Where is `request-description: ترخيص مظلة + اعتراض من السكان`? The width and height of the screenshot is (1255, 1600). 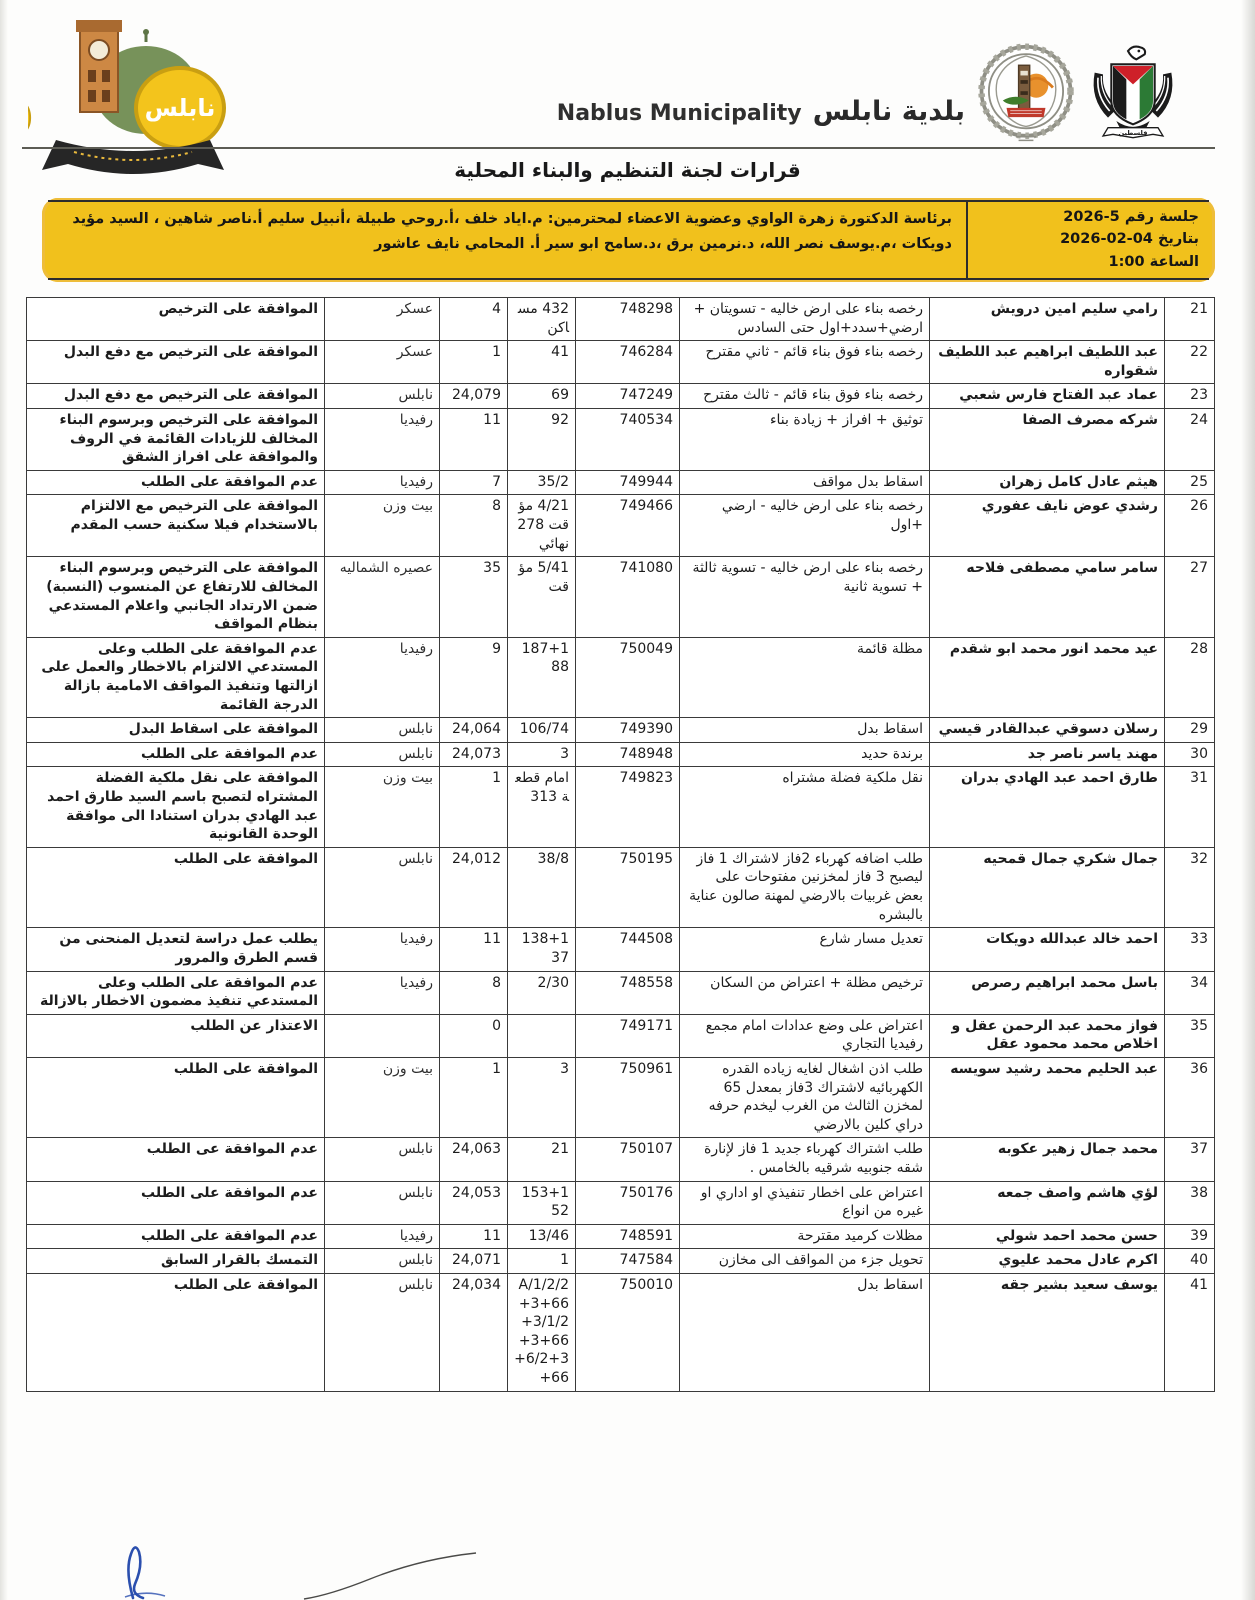
request-description: ترخيص مظلة + اعتراض من السكان is located at coordinates (804, 992).